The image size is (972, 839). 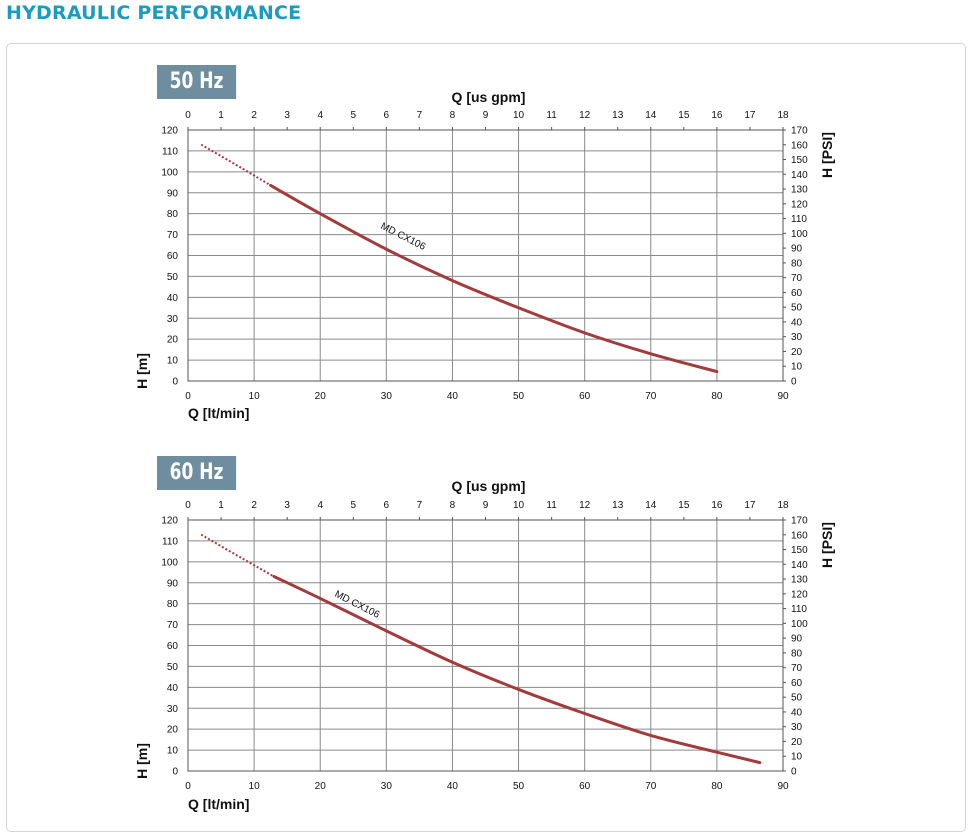 I want to click on y-tick-label: 90, so click(x=173, y=193).